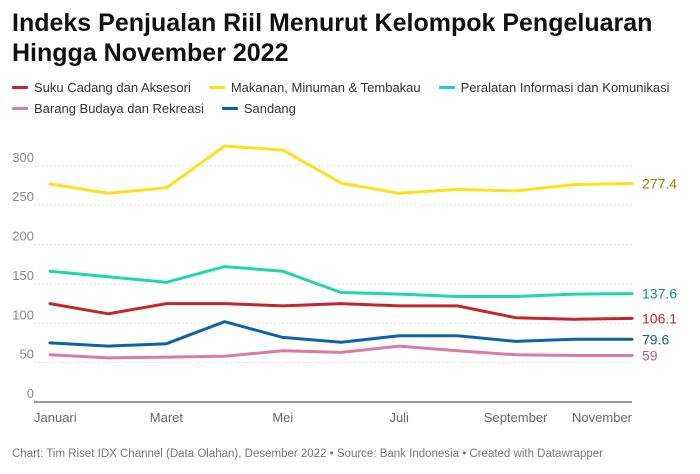  I want to click on legend-item: Barang Budaya dan Rekreasi, so click(108, 108).